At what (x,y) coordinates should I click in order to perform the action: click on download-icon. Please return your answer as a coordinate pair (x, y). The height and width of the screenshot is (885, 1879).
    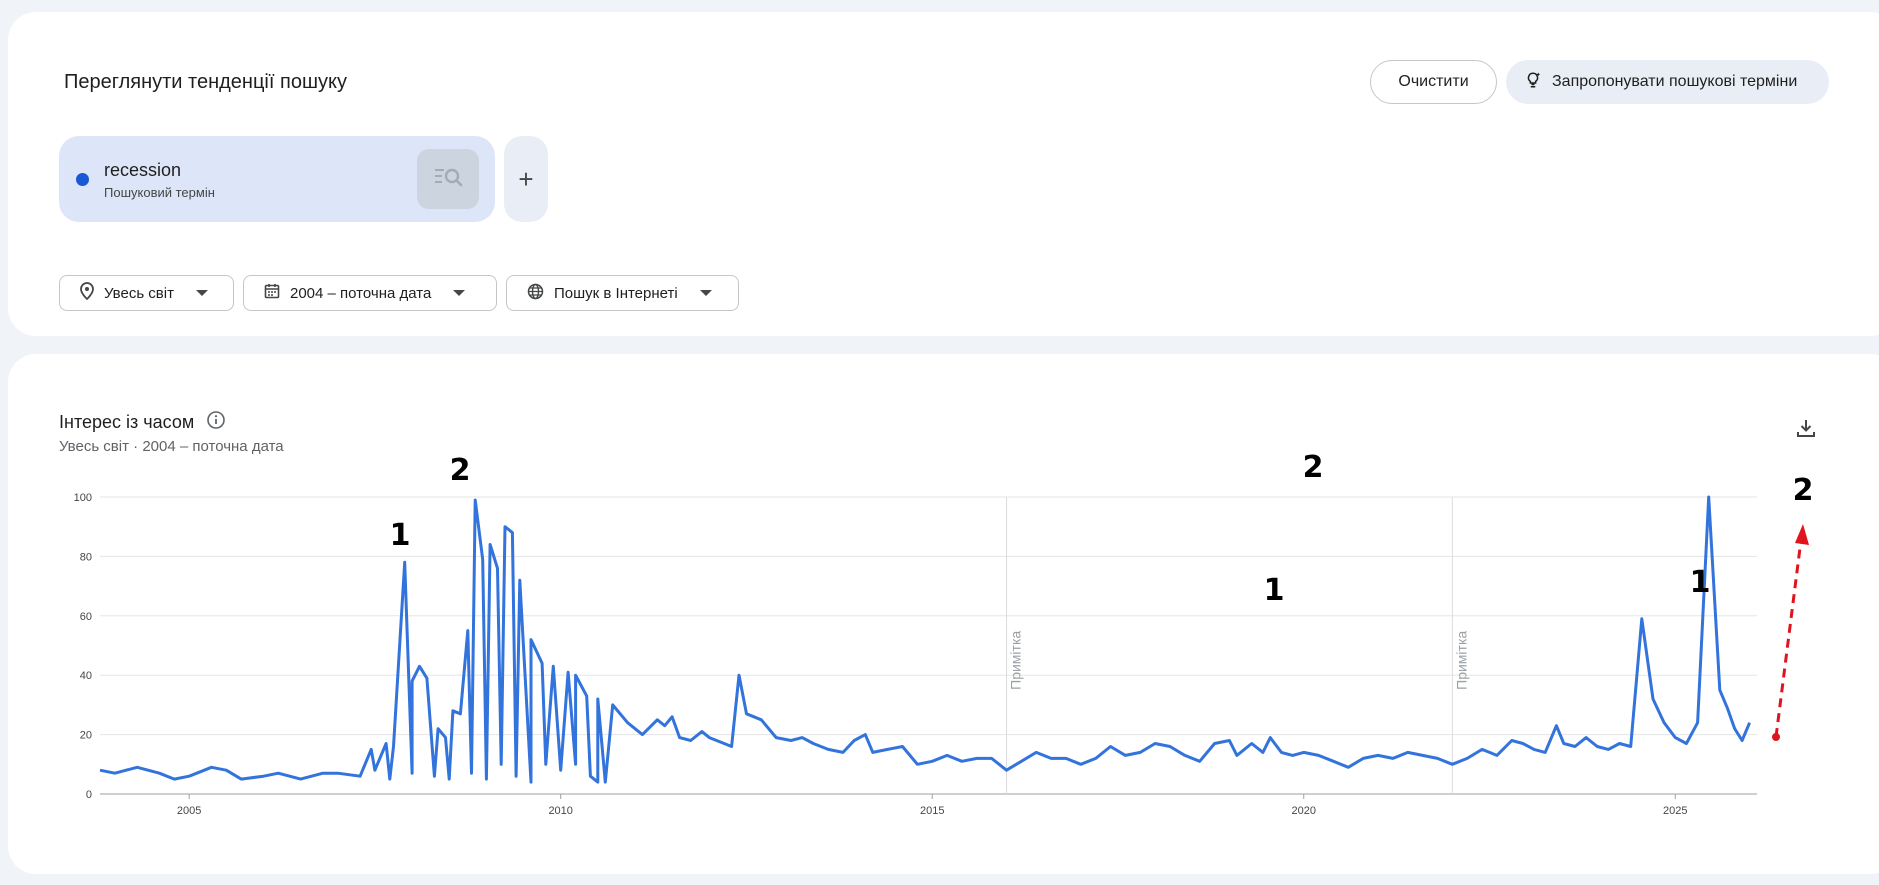
    Looking at the image, I should click on (1806, 428).